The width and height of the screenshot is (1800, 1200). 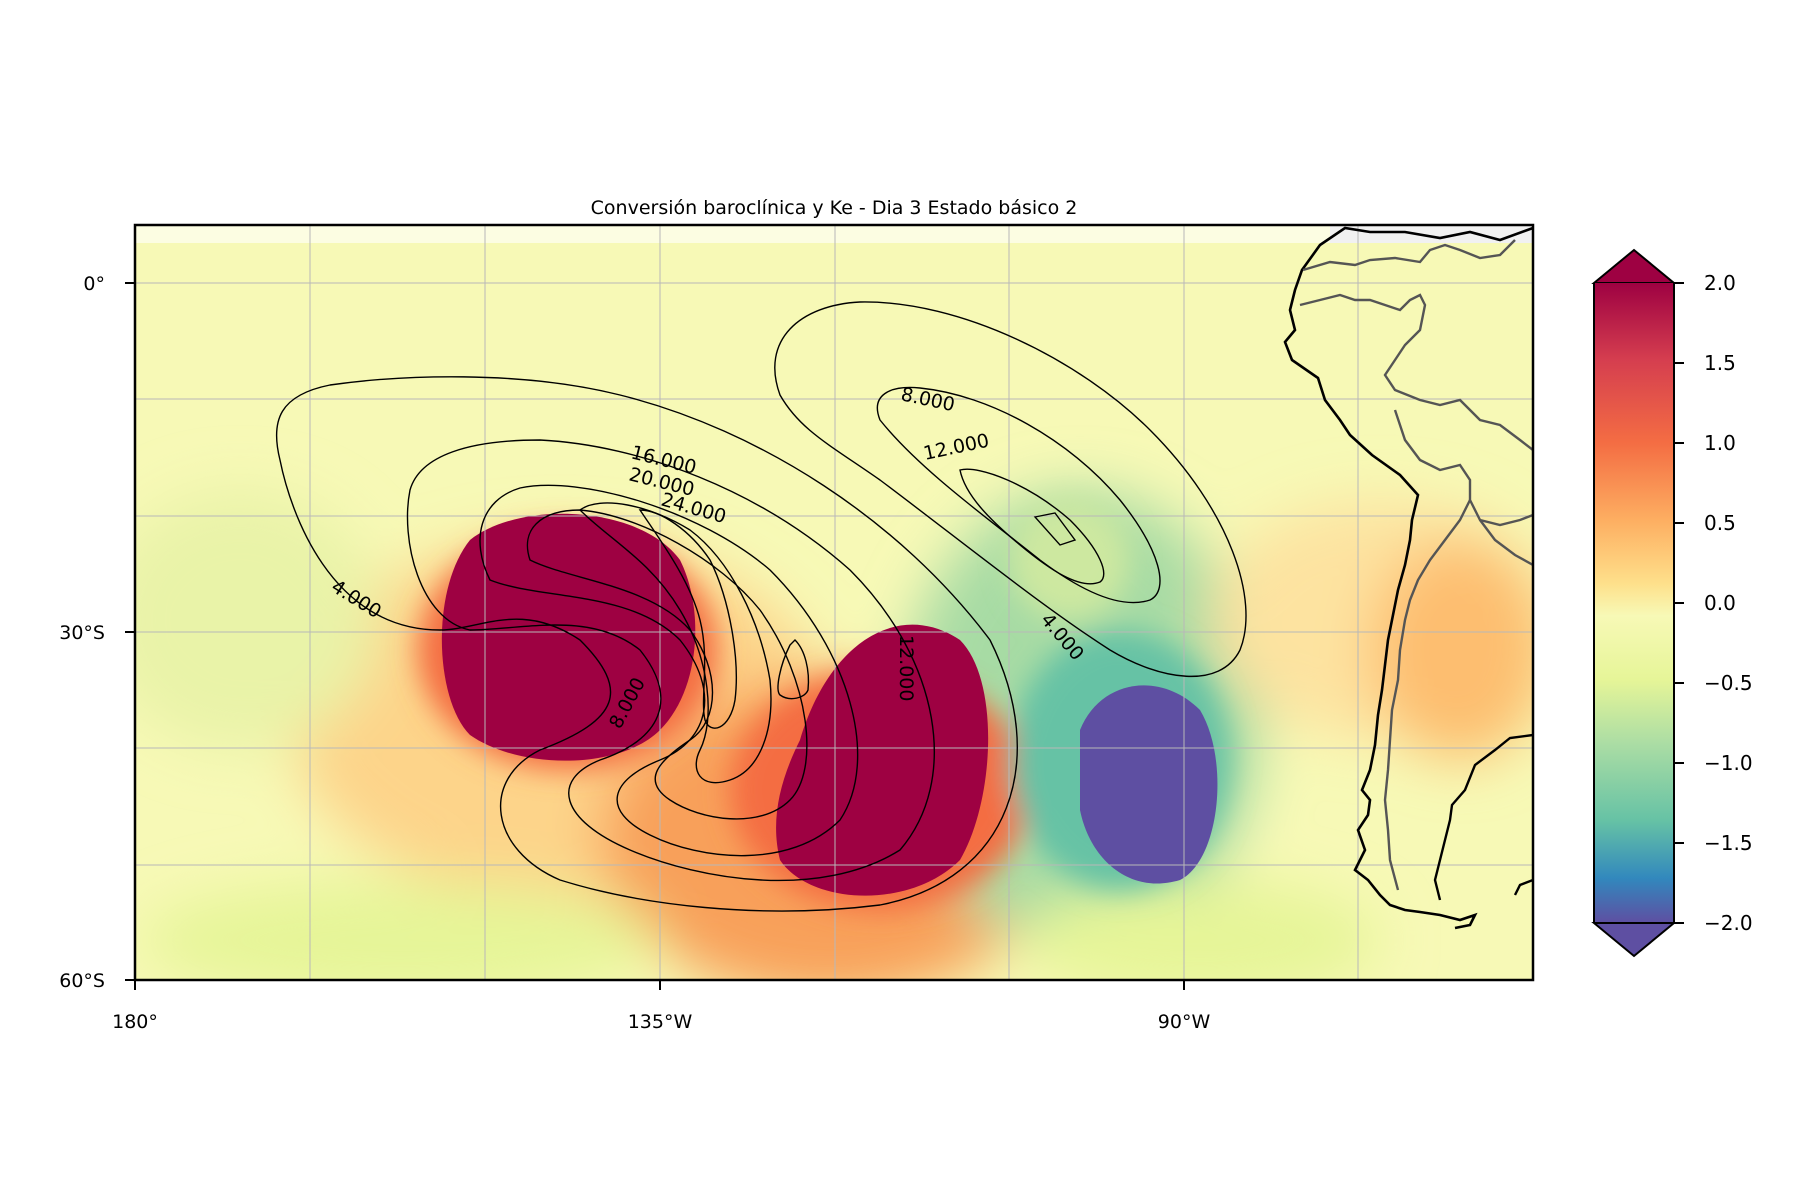 I want to click on colorbar-tick-label: 2.0, so click(x=1720, y=283).